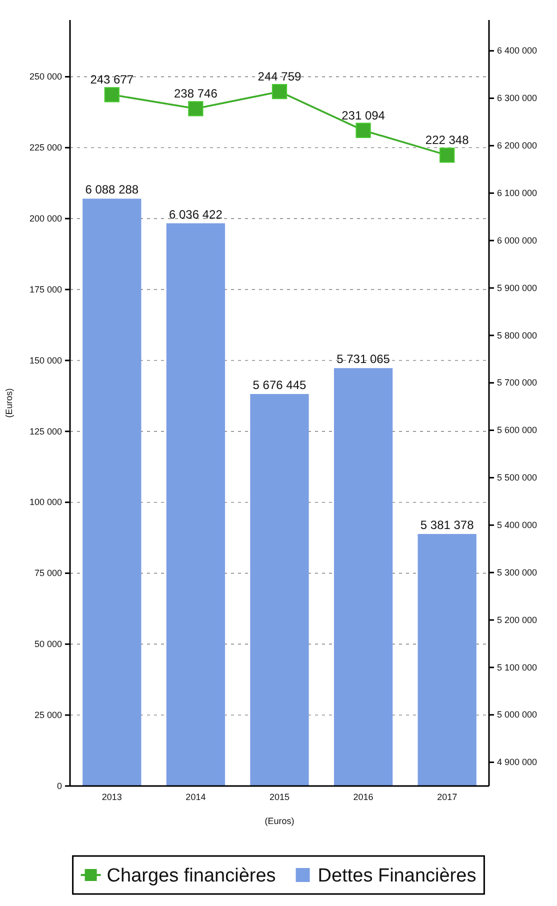 The width and height of the screenshot is (557, 906). I want to click on x-tick-label: 2016, so click(363, 797).